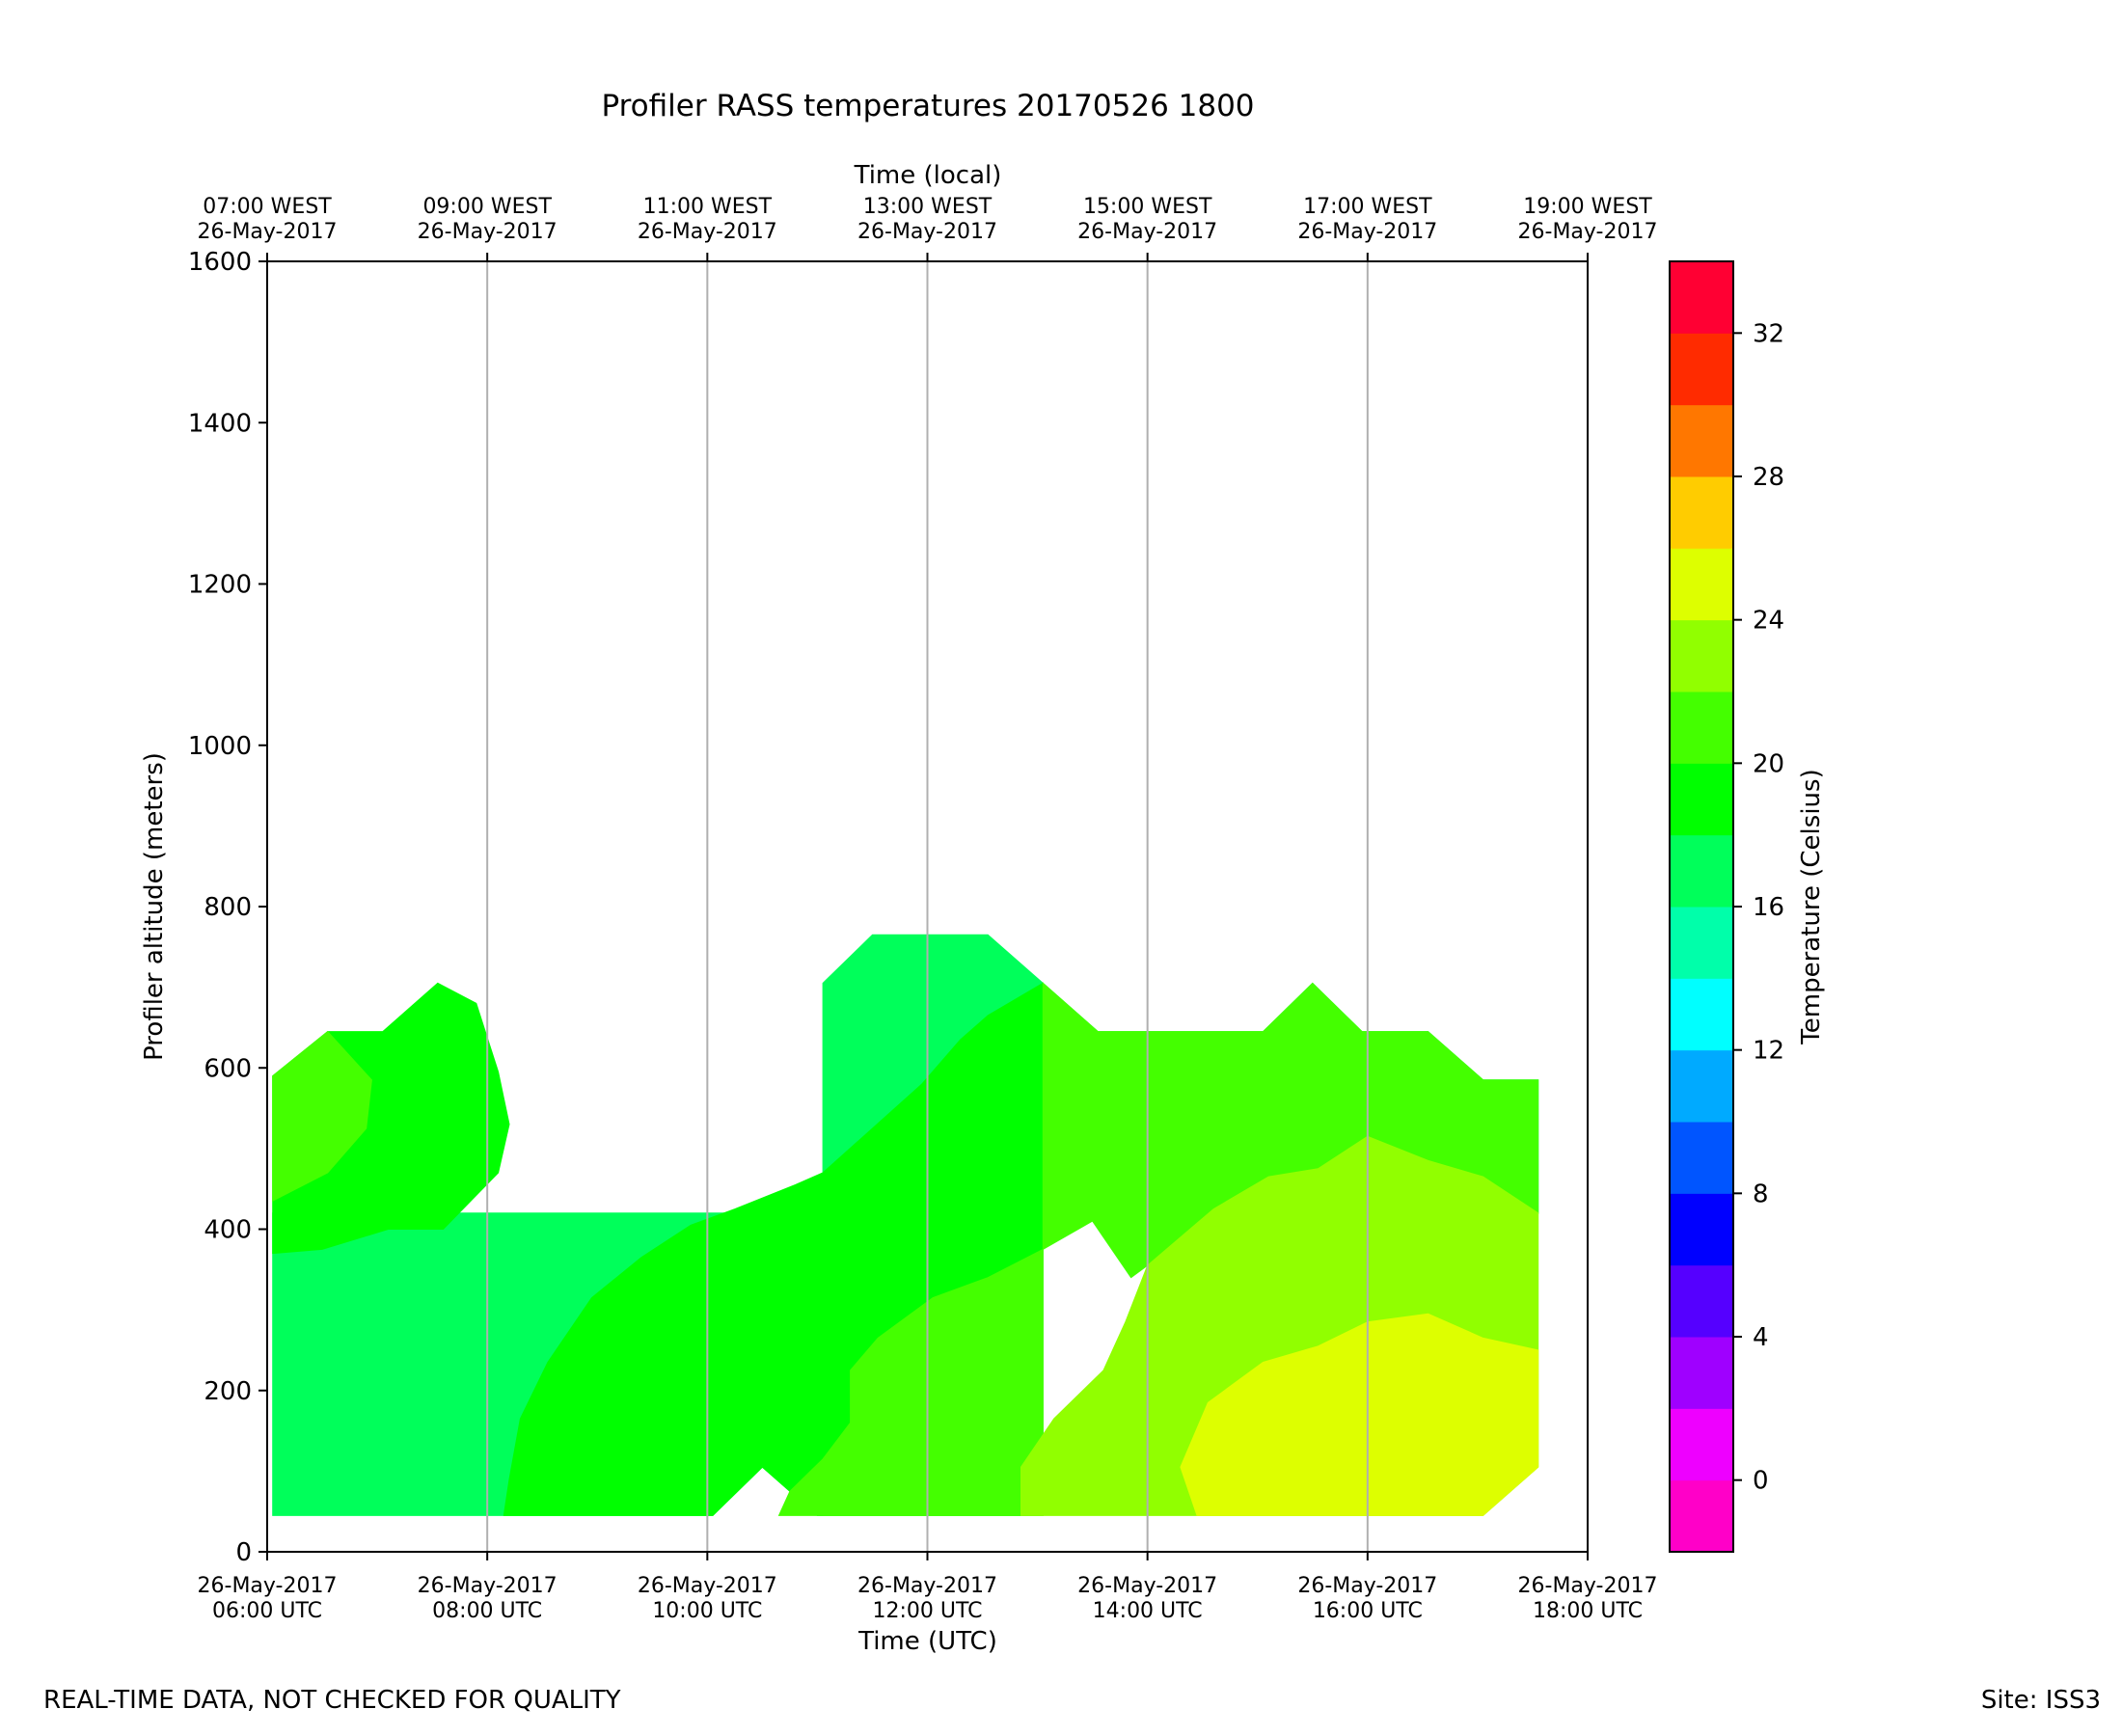 This screenshot has width=2122, height=1736. Describe the element at coordinates (244, 1552) in the screenshot. I see `y-tick-label: 0` at that location.